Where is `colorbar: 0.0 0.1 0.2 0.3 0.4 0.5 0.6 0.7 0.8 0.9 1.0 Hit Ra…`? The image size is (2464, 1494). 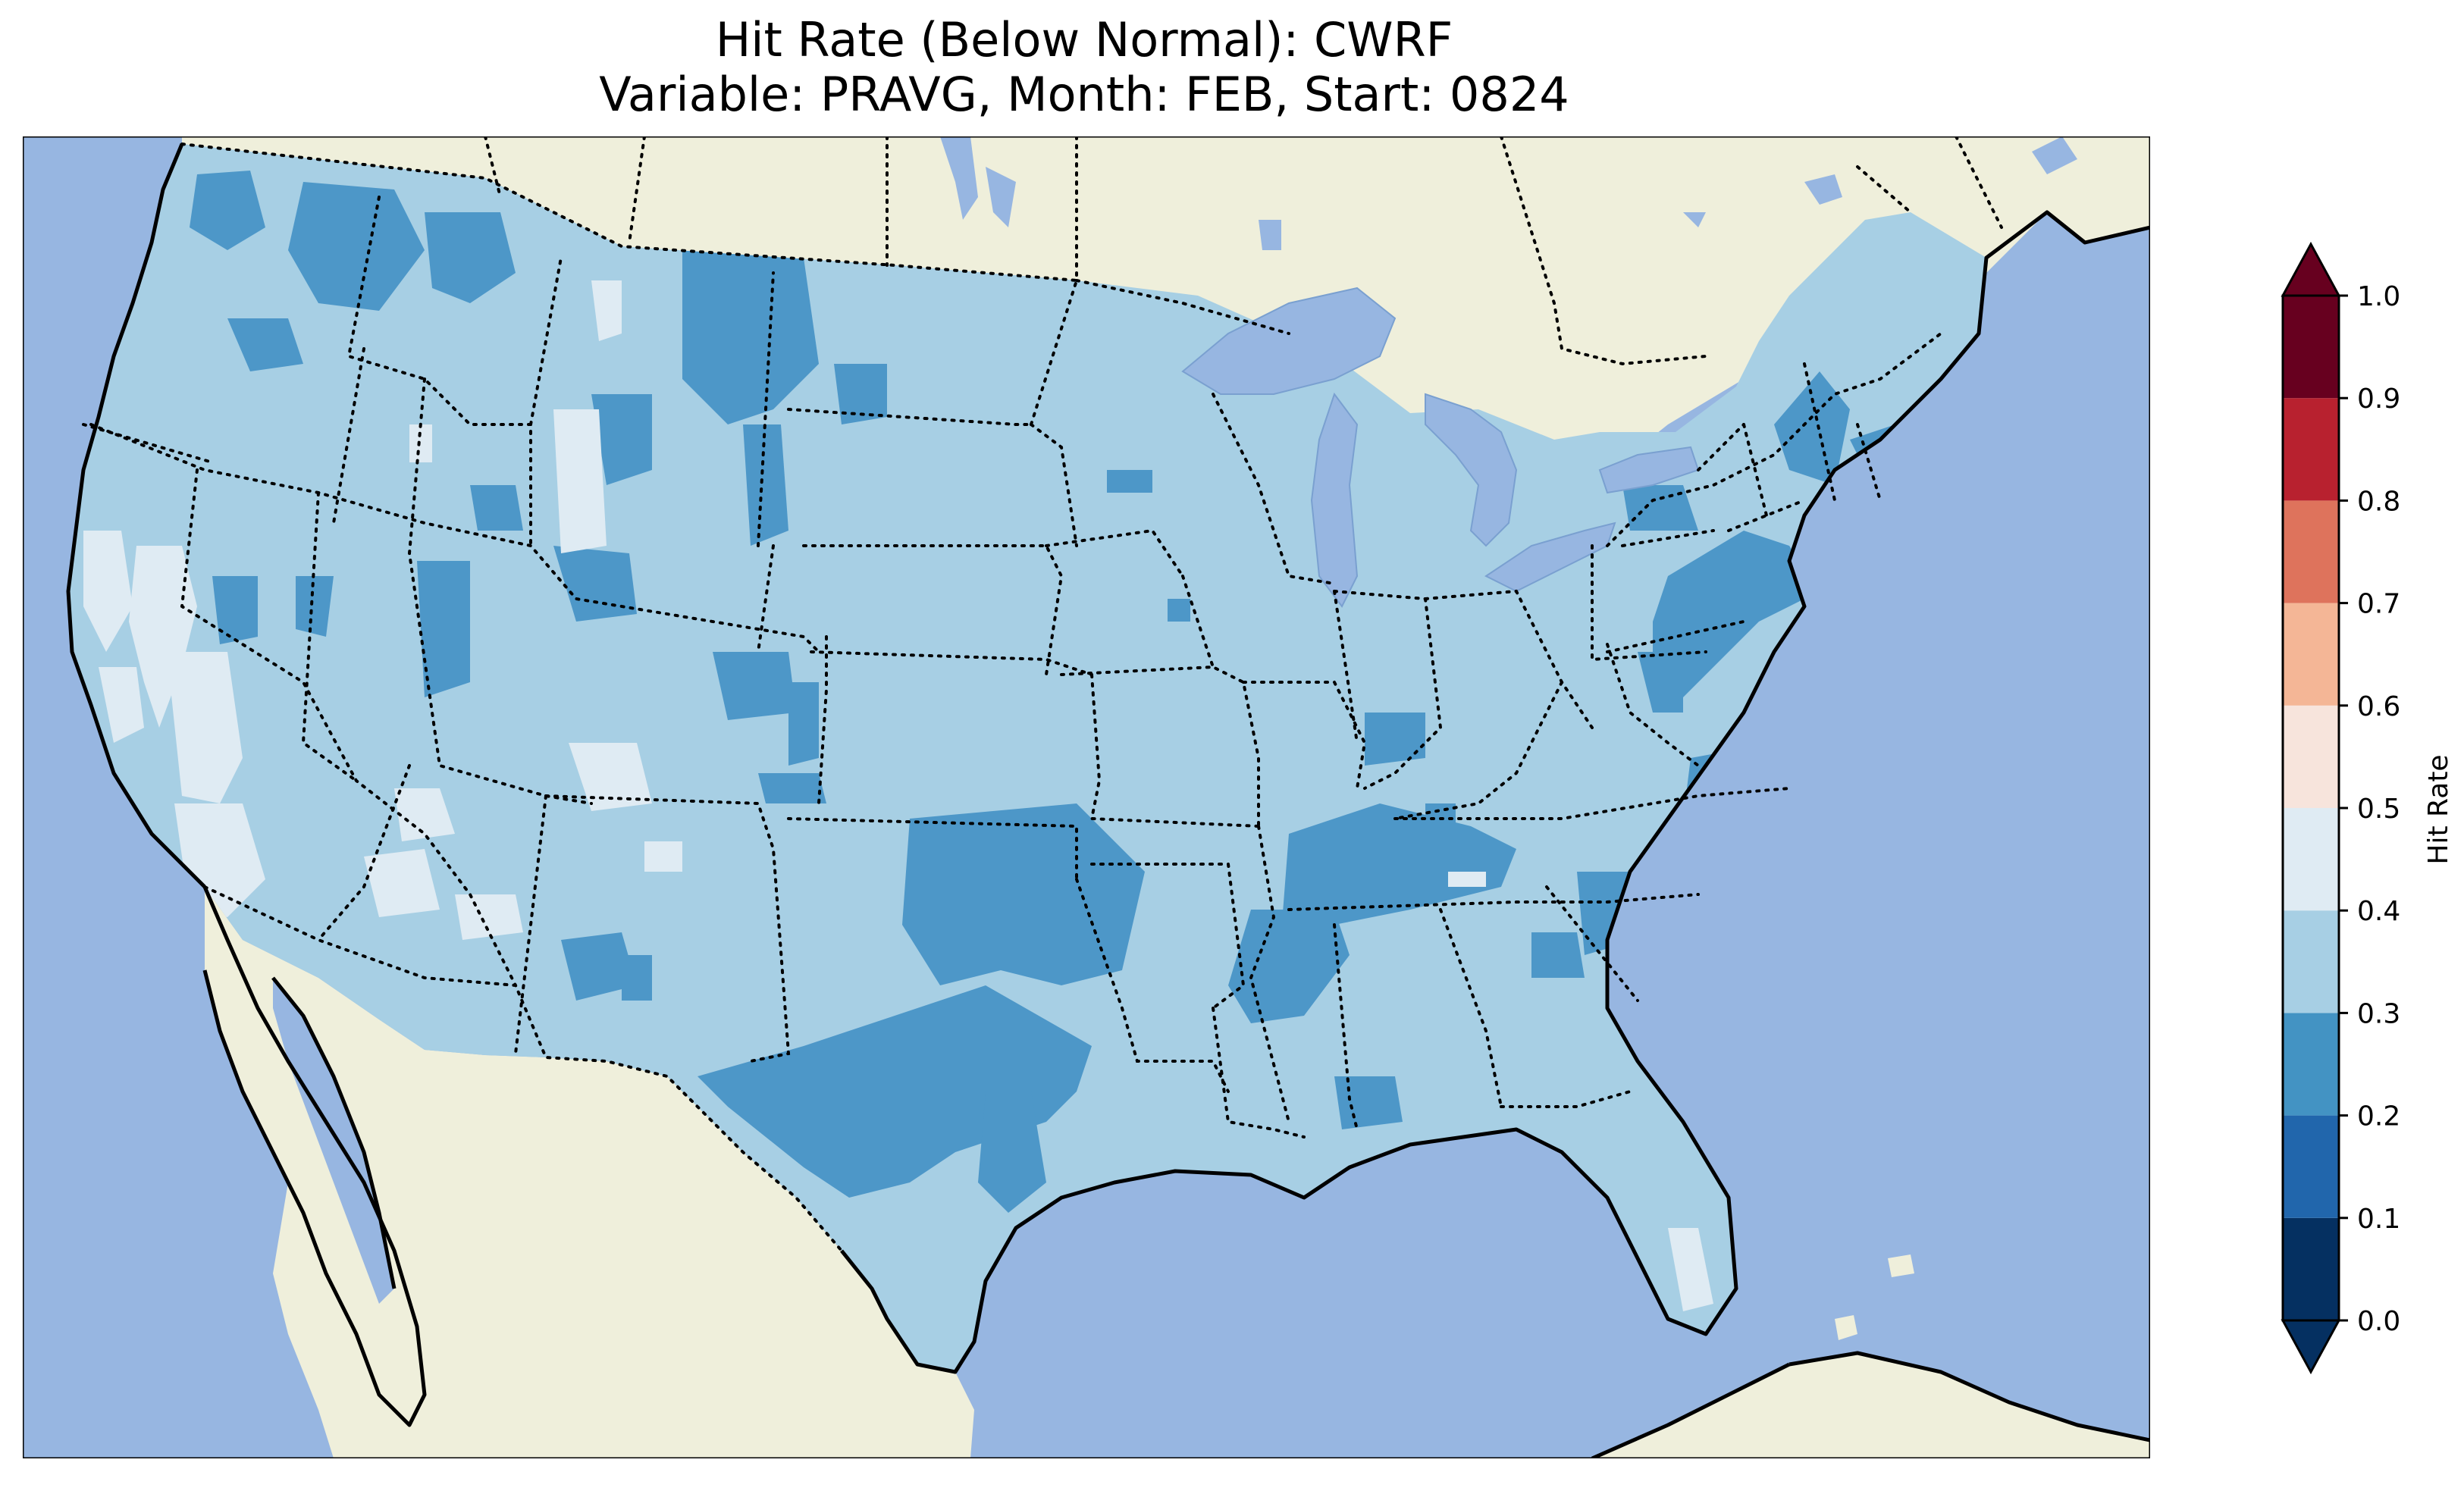
colorbar: 0.0 0.1 0.2 0.3 0.4 0.5 0.6 0.7 0.8 0.9 1.0 Hit Ra… is located at coordinates (2367, 808).